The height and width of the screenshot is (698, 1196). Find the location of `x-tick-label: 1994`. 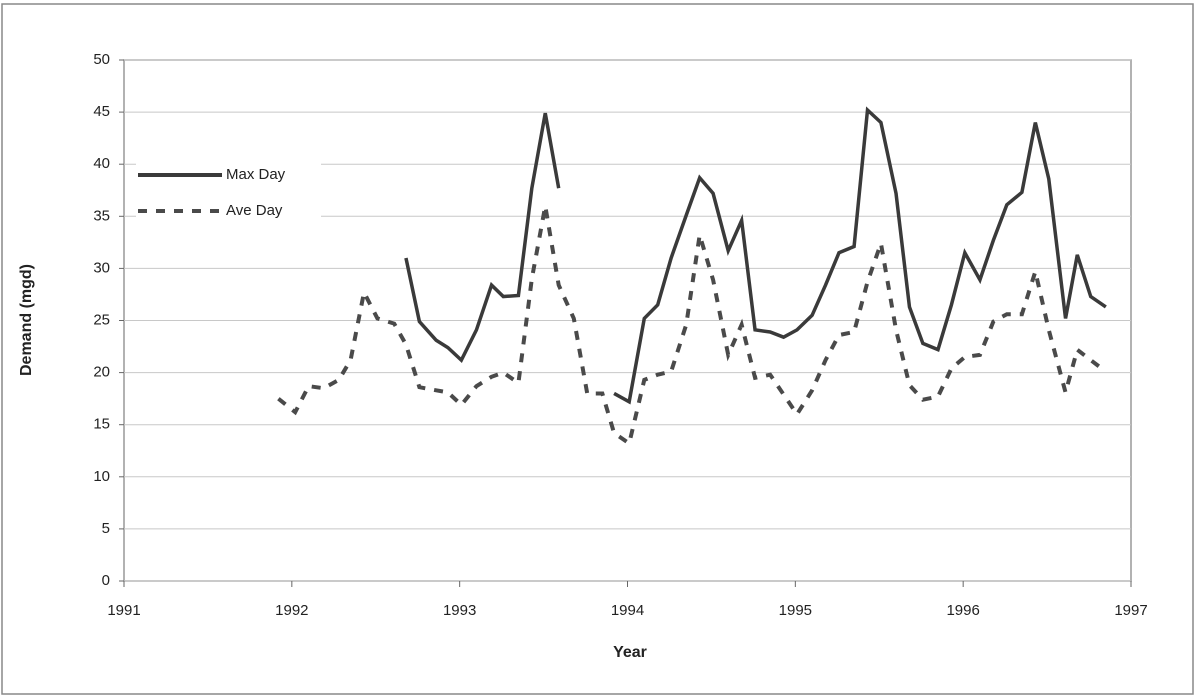

x-tick-label: 1994 is located at coordinates (627, 610).